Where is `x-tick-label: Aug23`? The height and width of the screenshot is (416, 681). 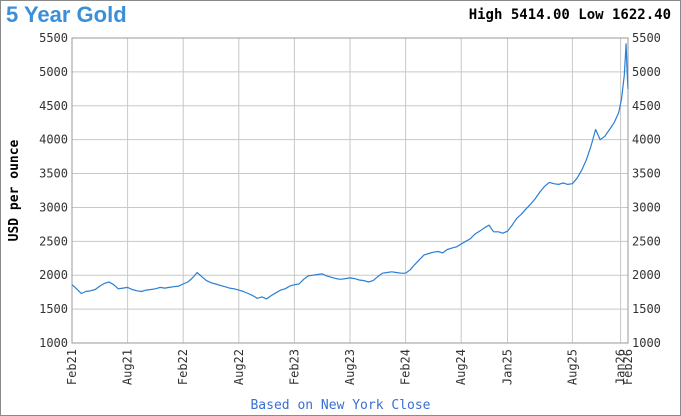 x-tick-label: Aug23 is located at coordinates (350, 367).